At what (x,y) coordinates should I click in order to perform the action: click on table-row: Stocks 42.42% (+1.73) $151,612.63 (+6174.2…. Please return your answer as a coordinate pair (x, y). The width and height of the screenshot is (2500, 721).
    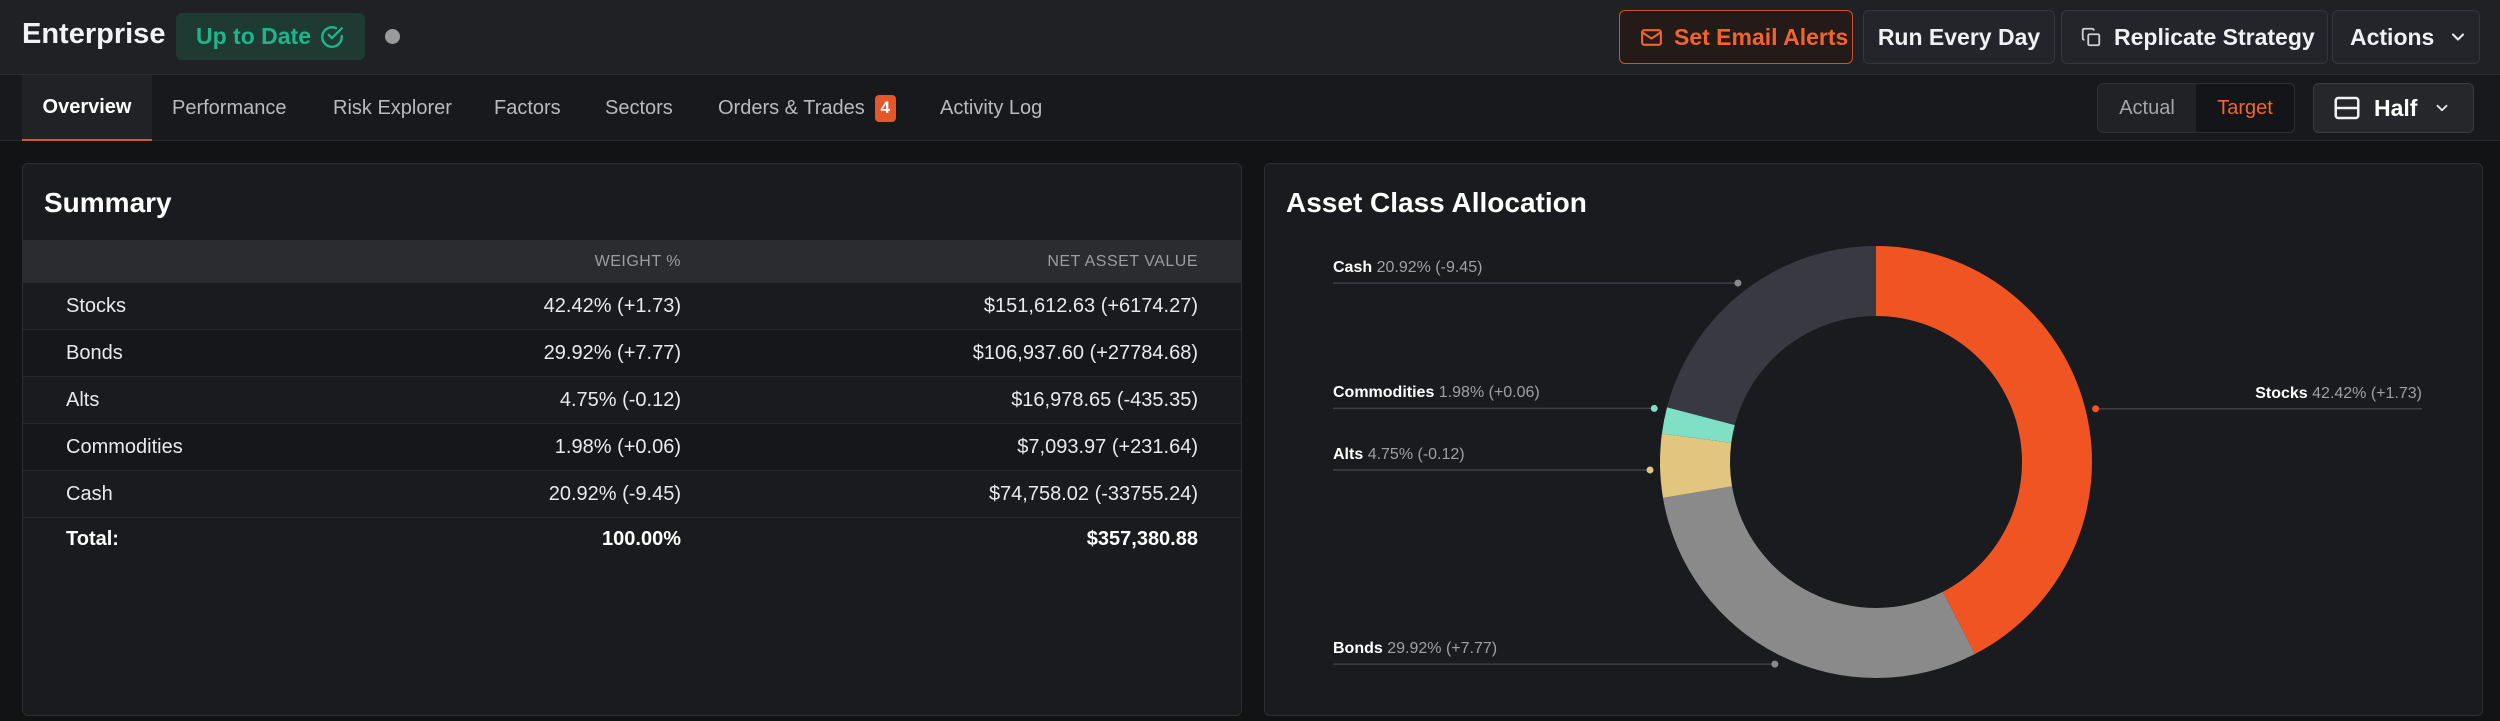
    Looking at the image, I should click on (632, 306).